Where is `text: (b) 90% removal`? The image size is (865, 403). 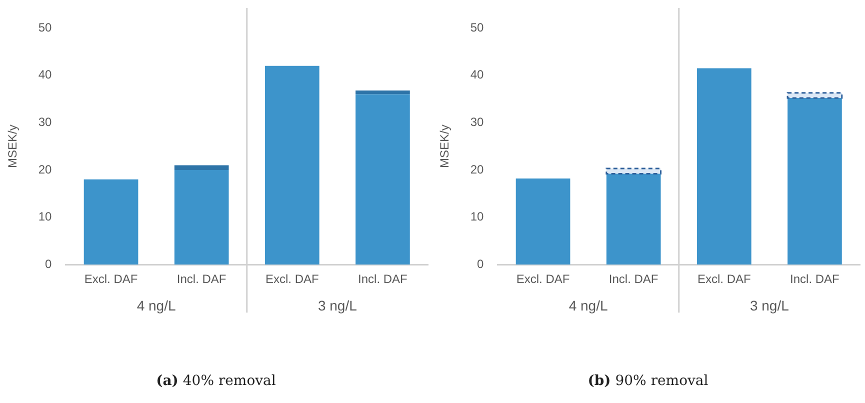 text: (b) 90% removal is located at coordinates (648, 381).